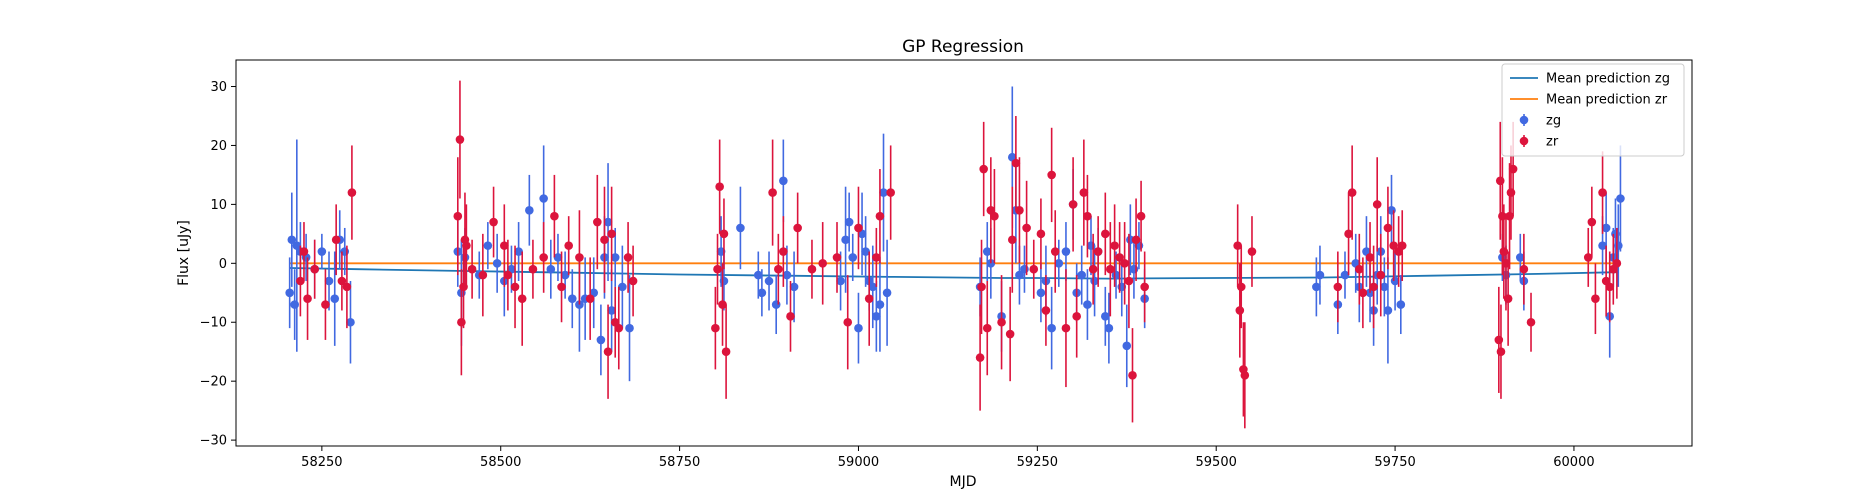  Describe the element at coordinates (1394, 462) in the screenshot. I see `x-tick-label: 59750` at that location.